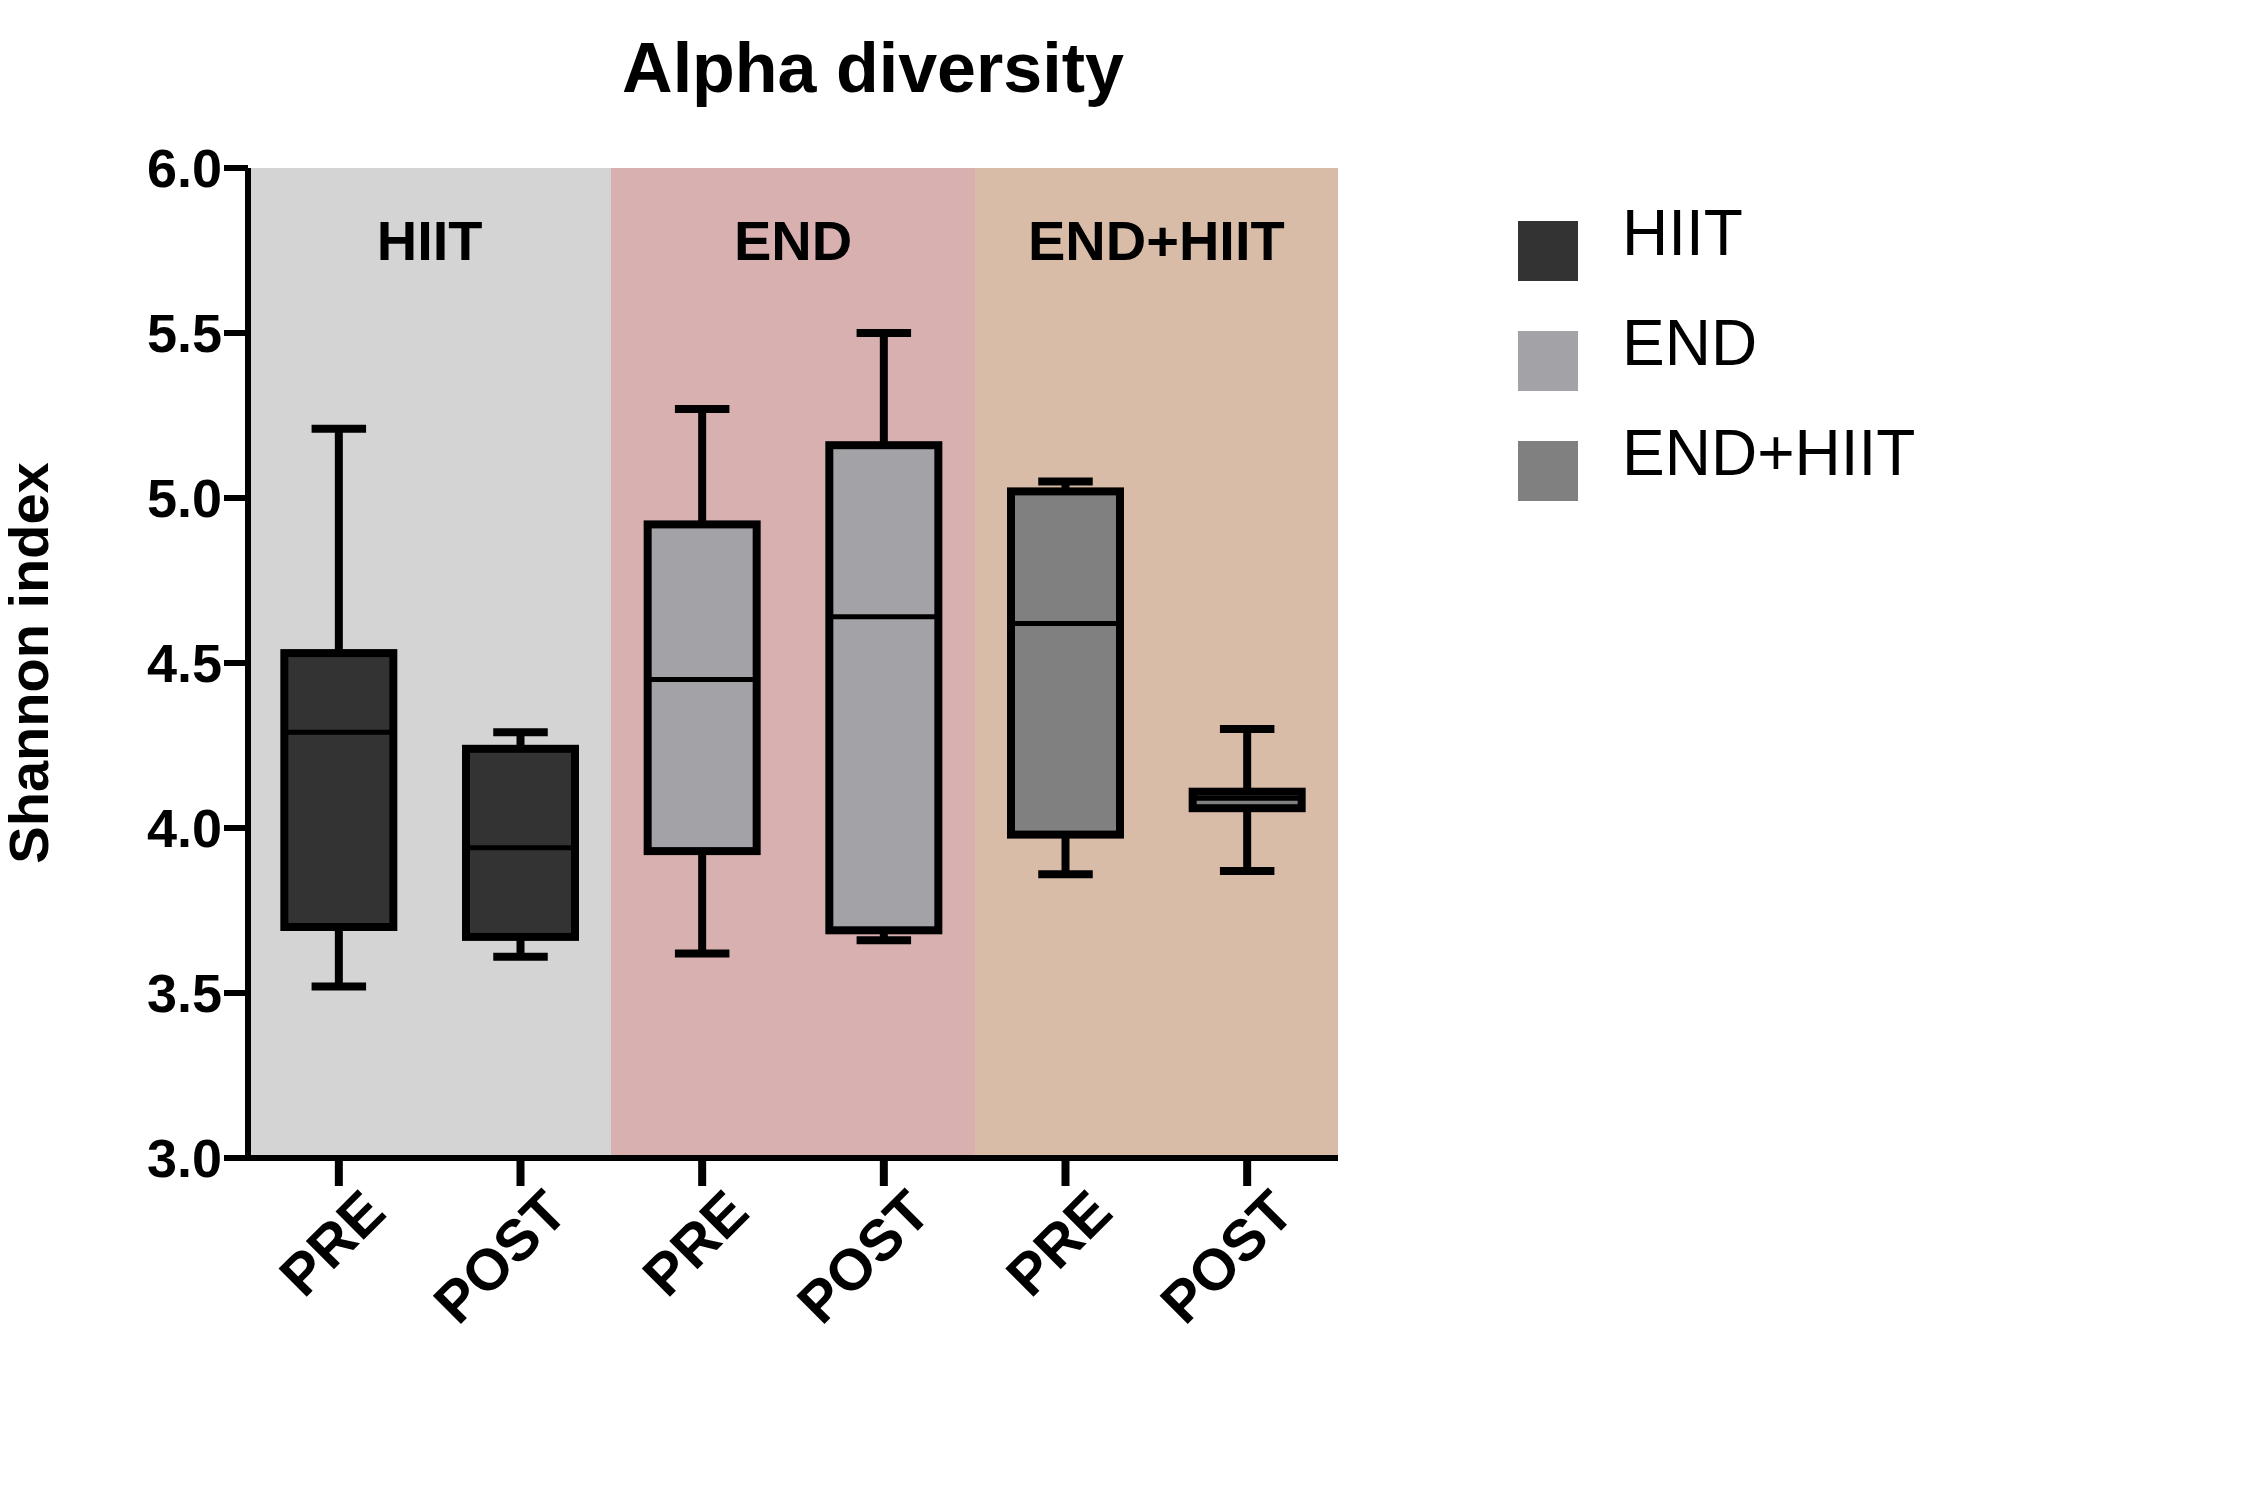 Image resolution: width=2247 pixels, height=1512 pixels. Describe the element at coordinates (184, 993) in the screenshot. I see `y-tick-label: 3.5` at that location.